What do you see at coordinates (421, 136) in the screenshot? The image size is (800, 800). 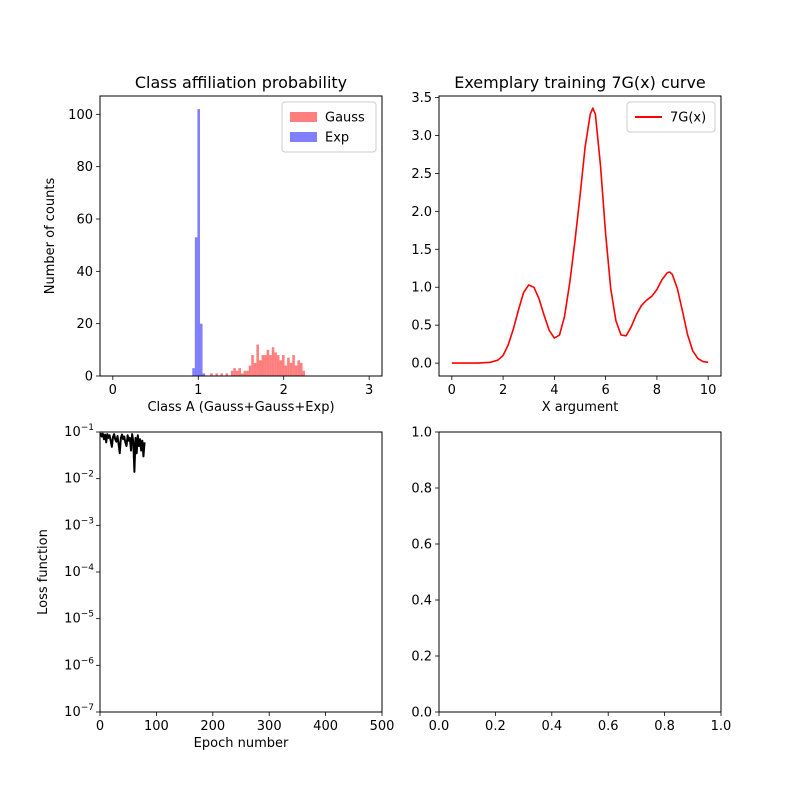 I see `y-tick-label: 3.0` at bounding box center [421, 136].